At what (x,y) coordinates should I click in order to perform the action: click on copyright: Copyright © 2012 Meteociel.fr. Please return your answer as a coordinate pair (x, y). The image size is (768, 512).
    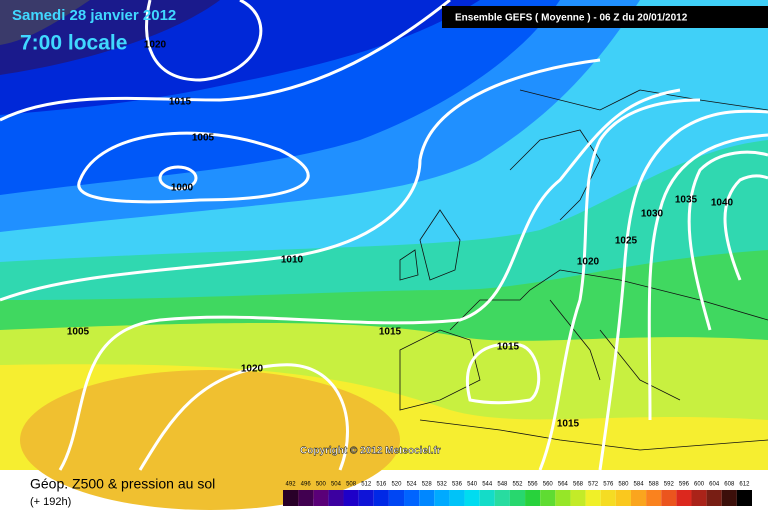
    Looking at the image, I should click on (370, 451).